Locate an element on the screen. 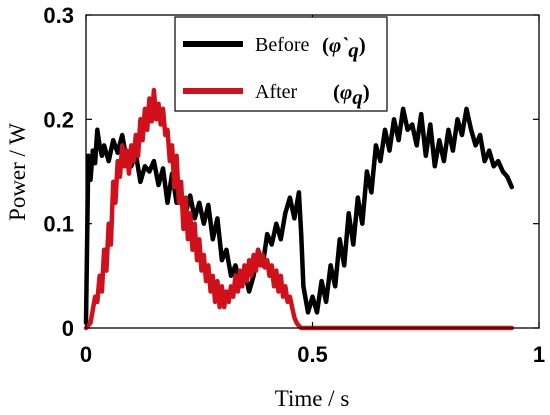 The width and height of the screenshot is (550, 415). y-tick-label: 0 is located at coordinates (68, 328).